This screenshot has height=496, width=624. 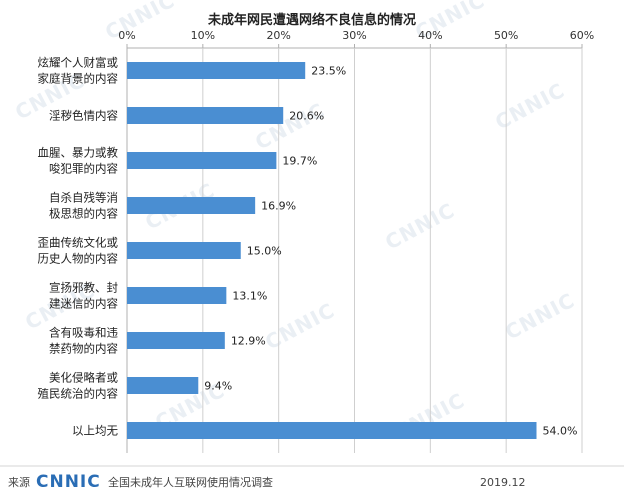 What do you see at coordinates (248, 341) in the screenshot?
I see `value-label: 12.9%` at bounding box center [248, 341].